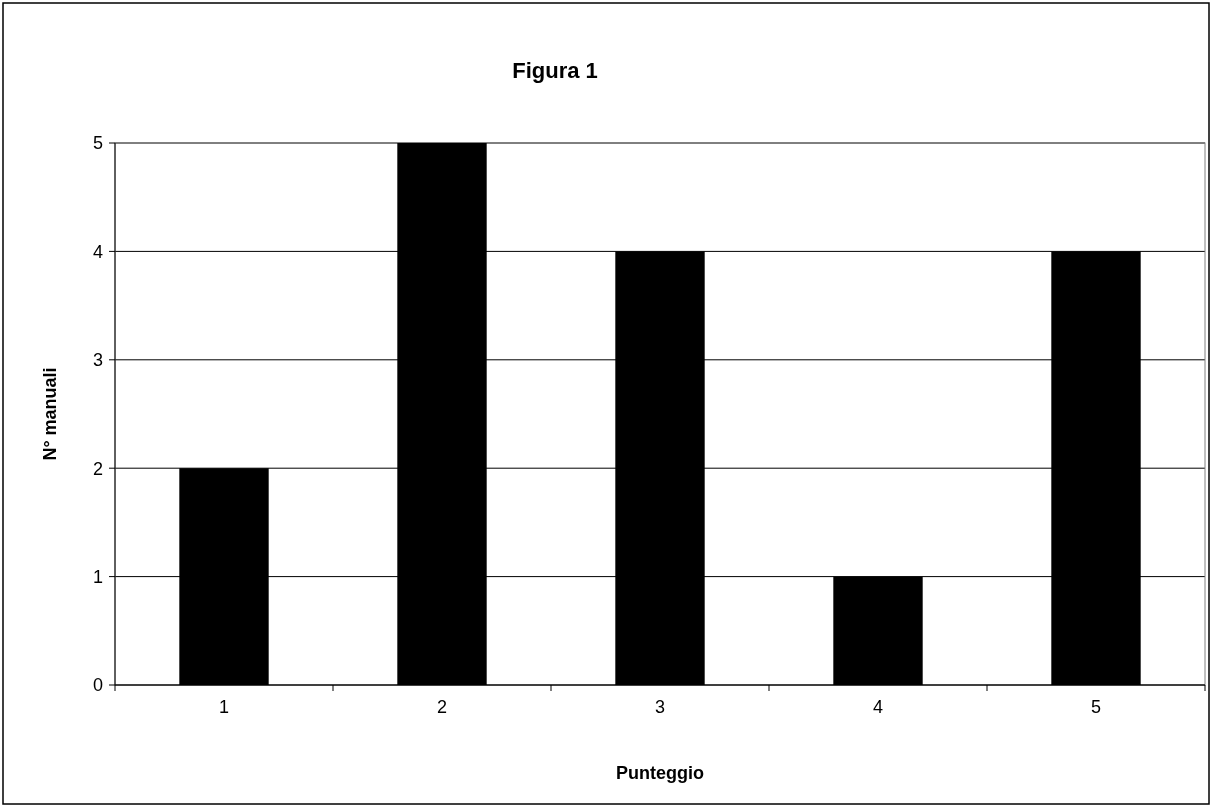 The image size is (1212, 807). Describe the element at coordinates (50, 414) in the screenshot. I see `y-axis-title: N° manuali` at that location.